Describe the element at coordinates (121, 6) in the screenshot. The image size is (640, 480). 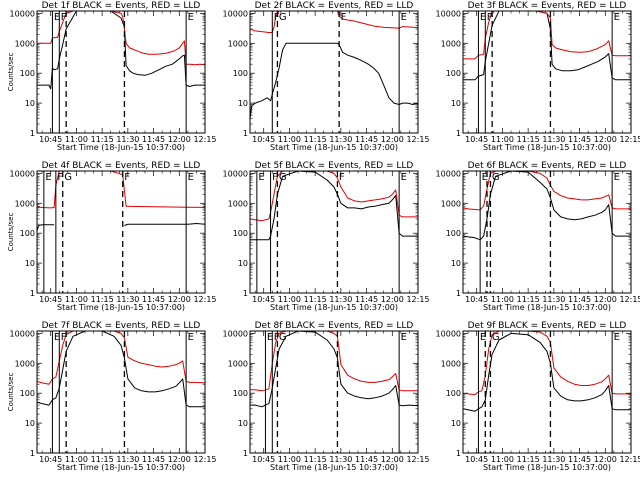
I see `plot-title: Det 1f BLACK = Events, RED = LLD` at that location.